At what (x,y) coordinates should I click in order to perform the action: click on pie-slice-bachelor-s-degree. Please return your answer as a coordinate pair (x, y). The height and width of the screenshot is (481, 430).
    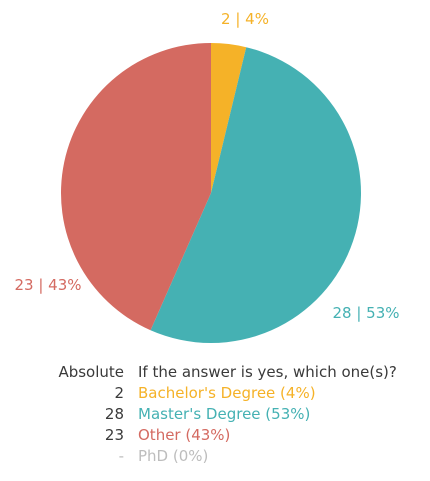
    Looking at the image, I should click on (229, 118).